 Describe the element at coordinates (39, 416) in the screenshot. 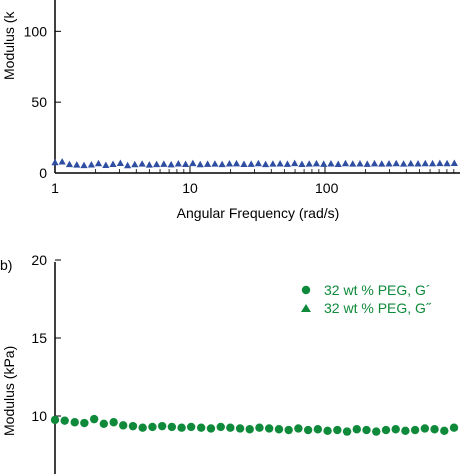

I see `panel-b-y-tick-label: 10` at that location.